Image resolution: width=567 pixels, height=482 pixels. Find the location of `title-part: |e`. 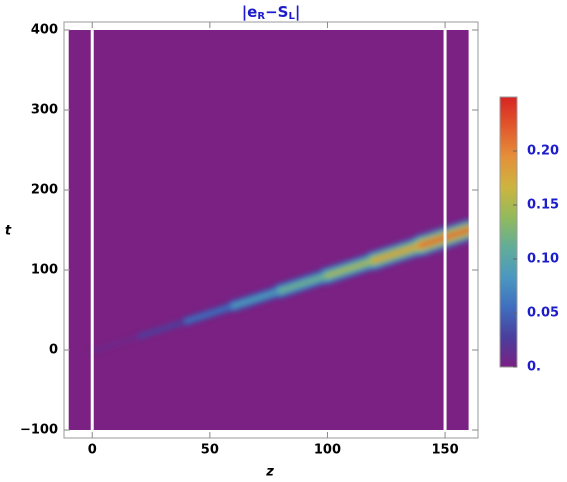

title-part: |e is located at coordinates (250, 12).